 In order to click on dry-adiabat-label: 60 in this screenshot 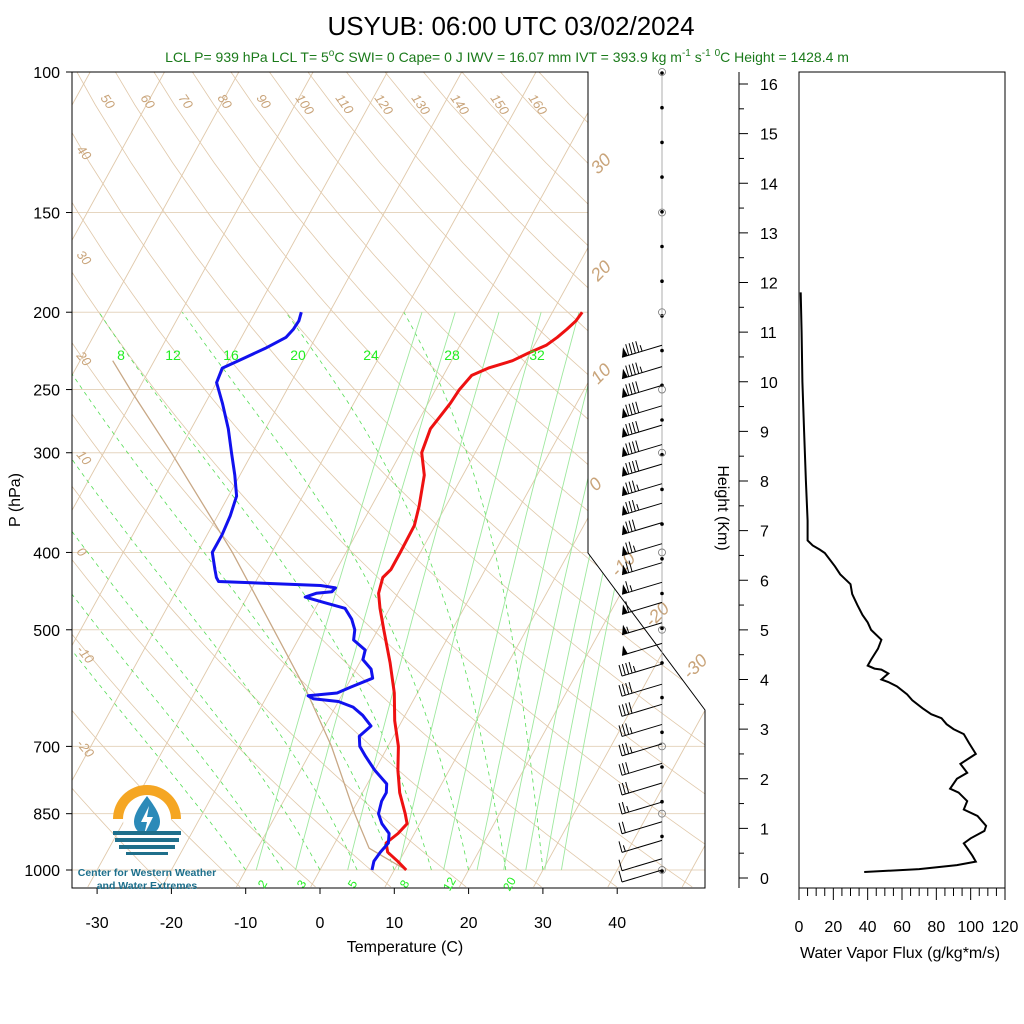, I will do `click(148, 101)`.